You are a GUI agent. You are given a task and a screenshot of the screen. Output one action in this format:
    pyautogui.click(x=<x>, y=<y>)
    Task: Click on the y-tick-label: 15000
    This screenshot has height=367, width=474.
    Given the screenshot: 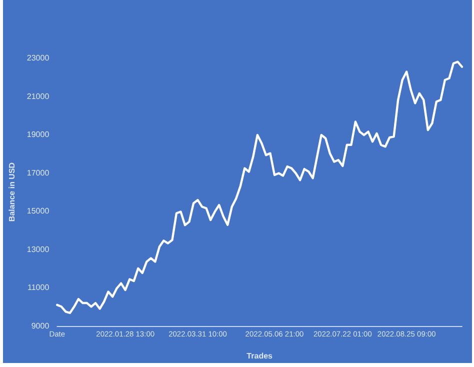 What is the action you would take?
    pyautogui.click(x=38, y=211)
    